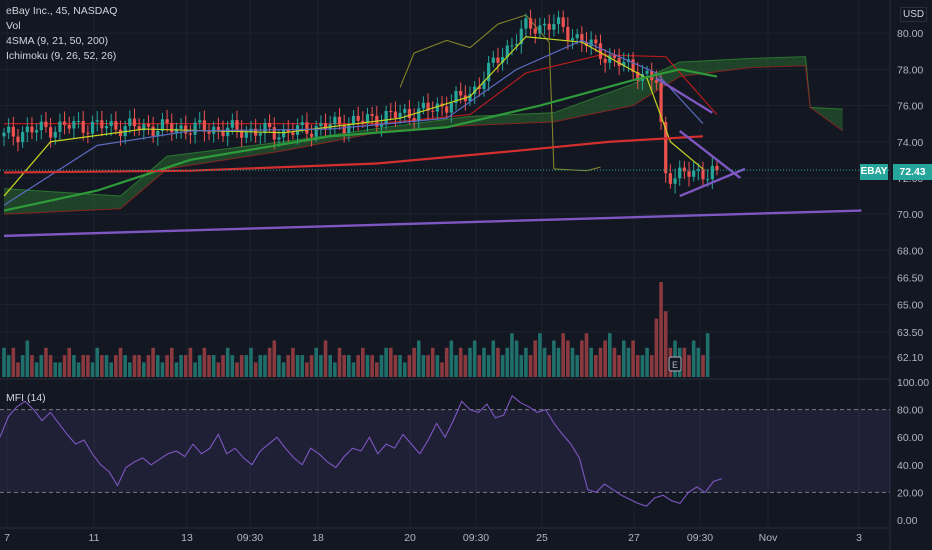 The width and height of the screenshot is (932, 550). I want to click on time-tick-label: 09:30, so click(700, 538).